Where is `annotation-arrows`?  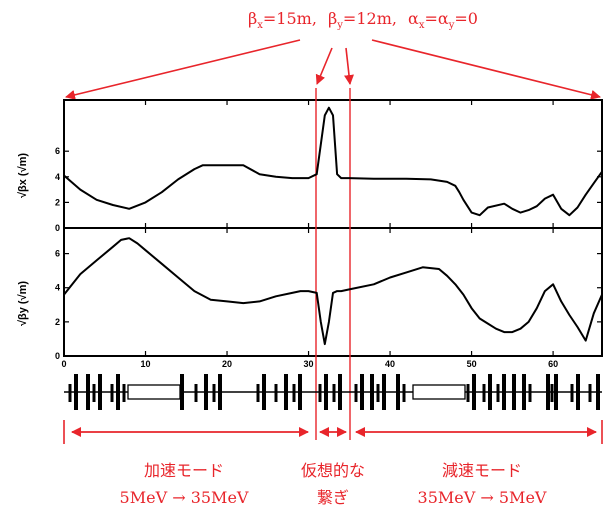
annotation-arrows is located at coordinates (333, 69).